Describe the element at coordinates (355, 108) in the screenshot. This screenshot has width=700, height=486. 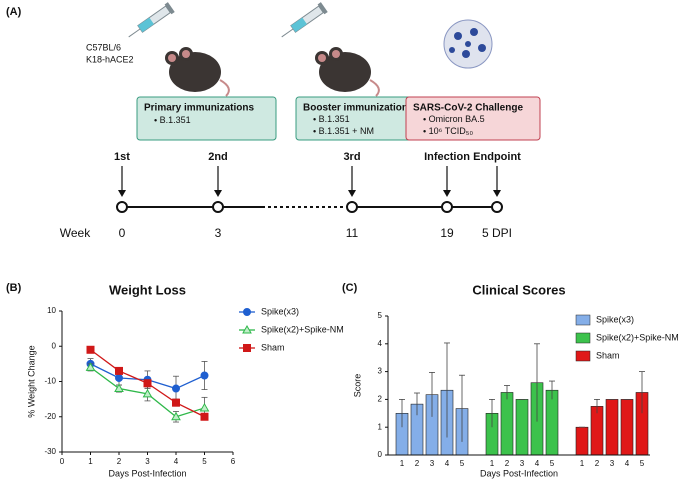
I see `box-title: Booster immunization` at that location.